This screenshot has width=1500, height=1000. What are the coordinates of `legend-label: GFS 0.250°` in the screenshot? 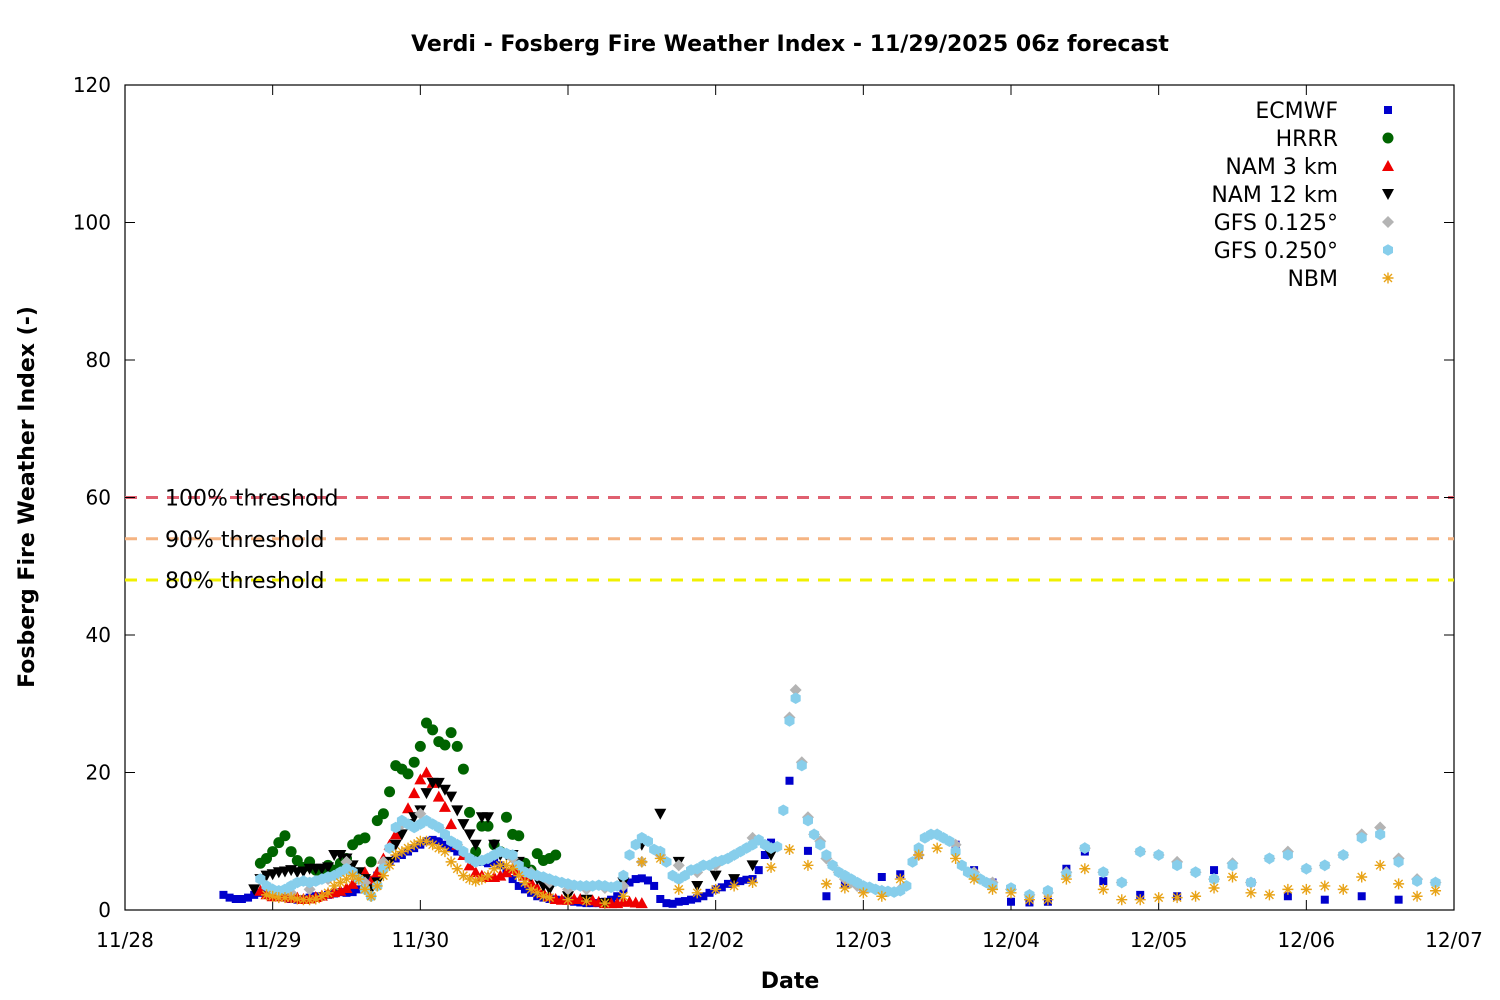 It's located at (1276, 251).